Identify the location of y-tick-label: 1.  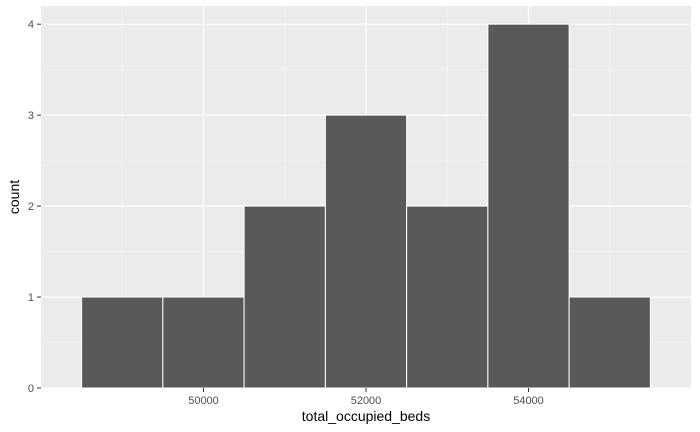
(31, 298).